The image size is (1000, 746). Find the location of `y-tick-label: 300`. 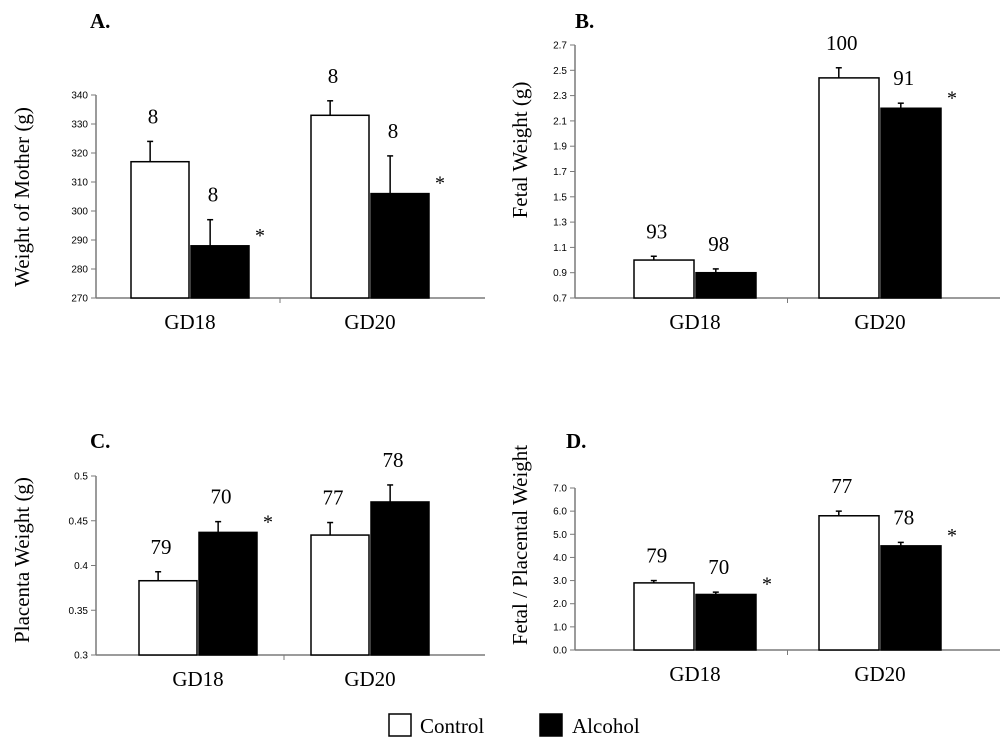

y-tick-label: 300 is located at coordinates (79, 212).